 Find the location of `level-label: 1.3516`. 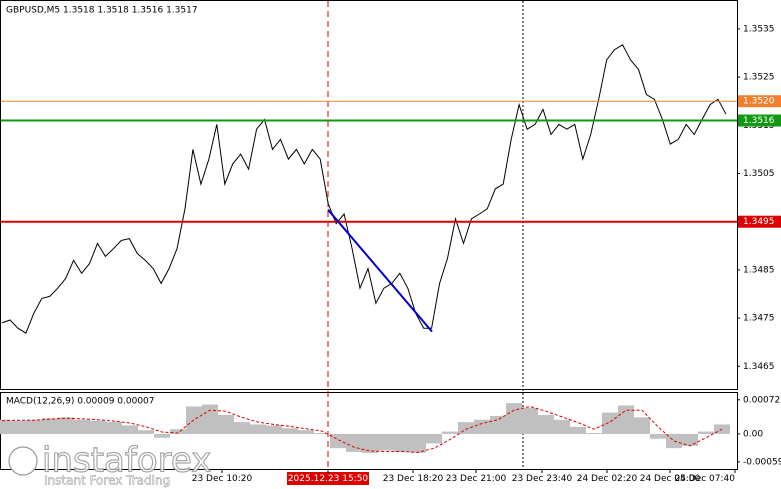

level-label: 1.3516 is located at coordinates (759, 121).